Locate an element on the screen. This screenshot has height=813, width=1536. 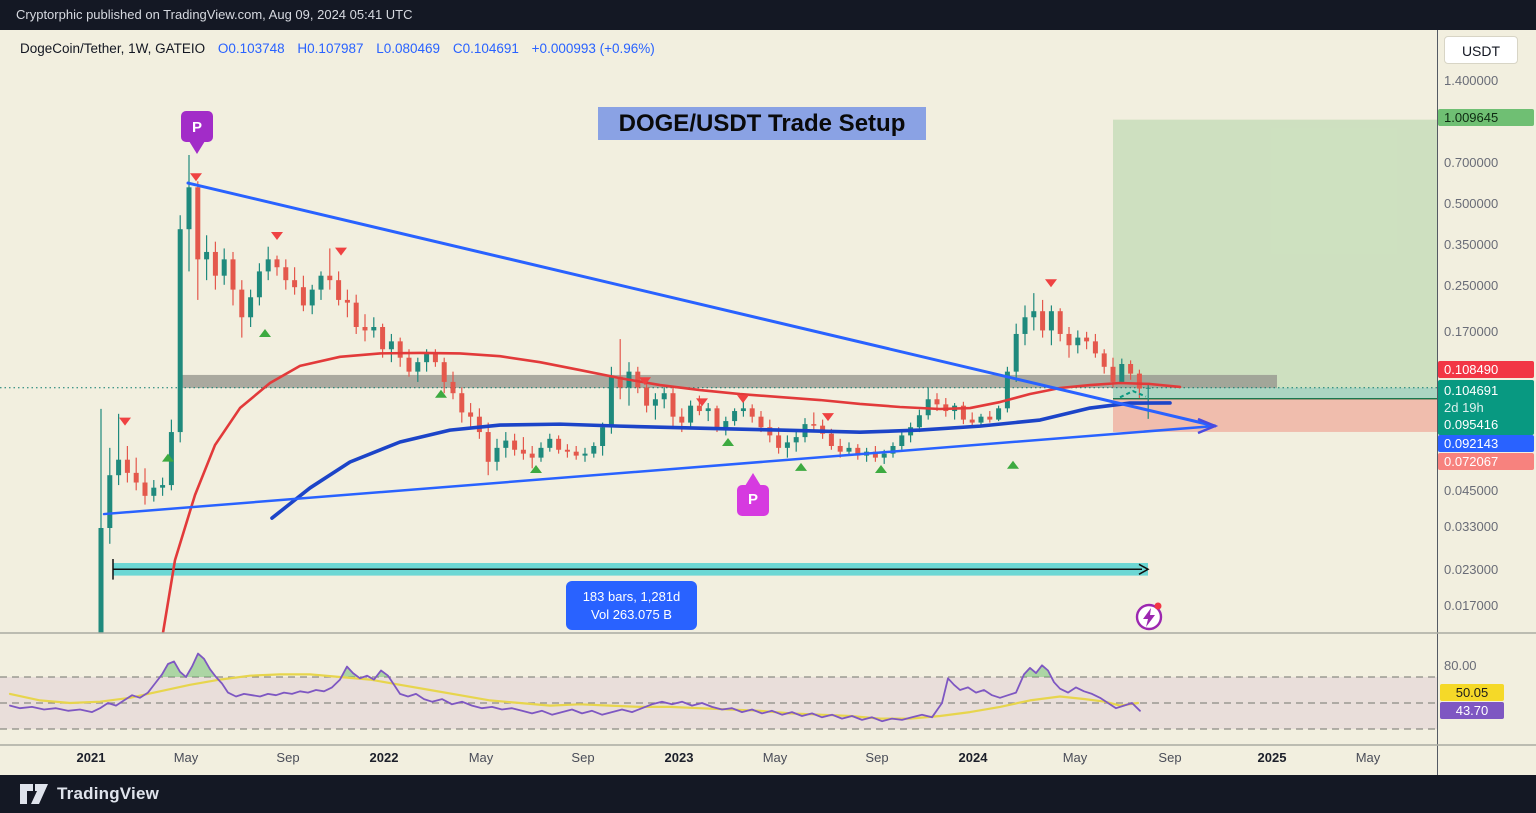
blue-ma-price-label: 0.092143 is located at coordinates (1486, 443).